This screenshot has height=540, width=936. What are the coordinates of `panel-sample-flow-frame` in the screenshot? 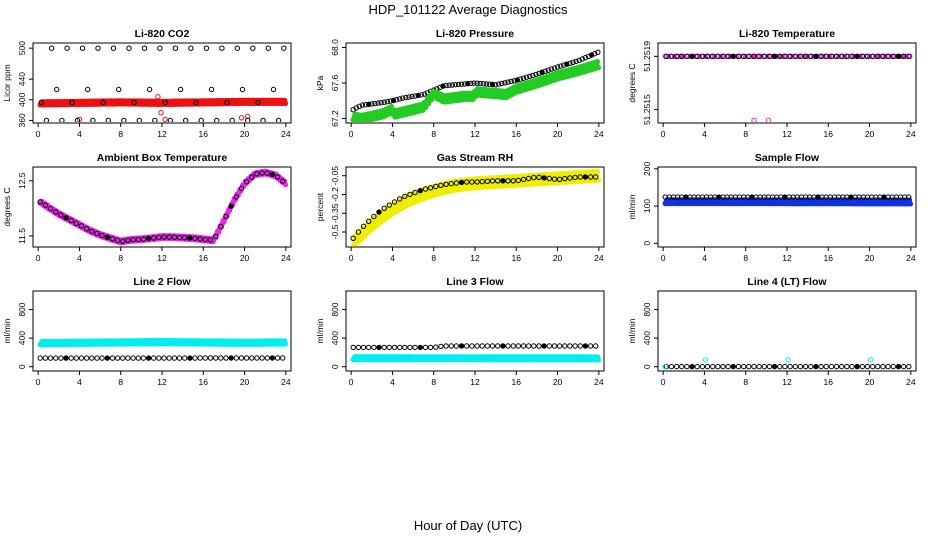 It's located at (787, 207).